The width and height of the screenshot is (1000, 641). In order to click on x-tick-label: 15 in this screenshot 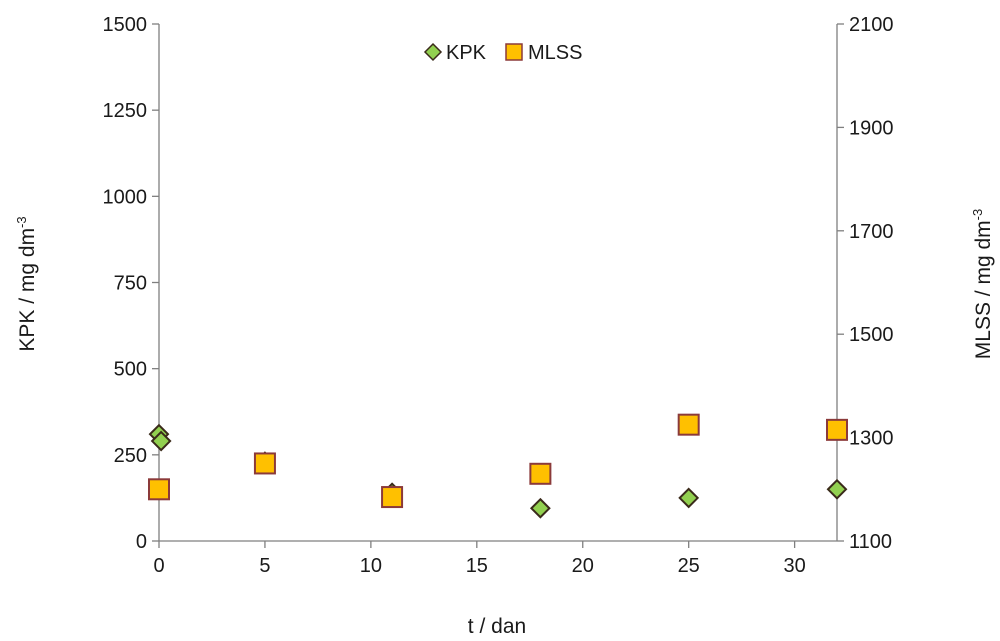, I will do `click(477, 566)`.